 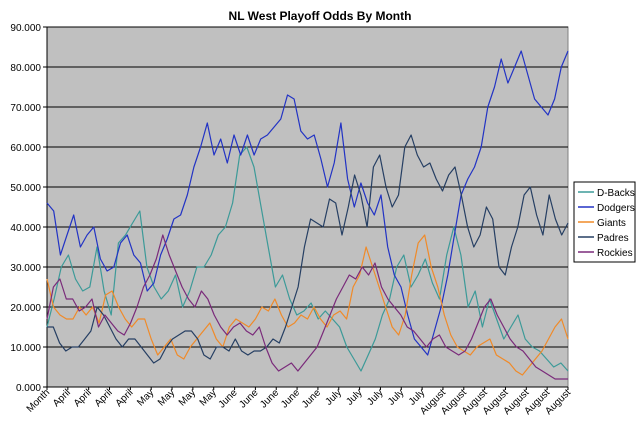 What do you see at coordinates (25, 268) in the screenshot?
I see `y-tick-label: 30.000` at bounding box center [25, 268].